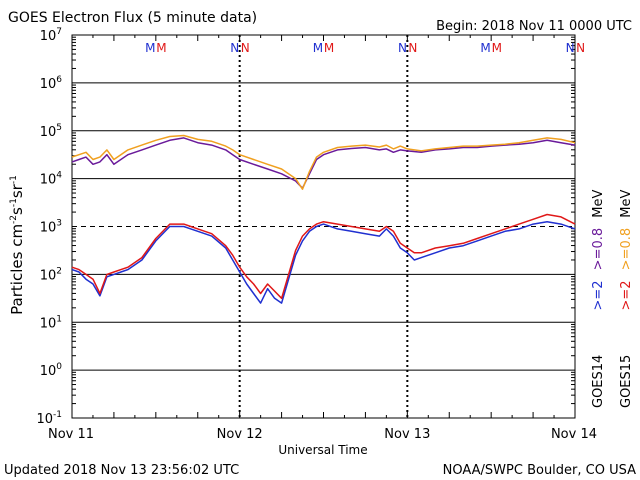 This screenshot has width=640, height=480. Describe the element at coordinates (574, 434) in the screenshot. I see `x-tick-label: Nov 14` at that location.